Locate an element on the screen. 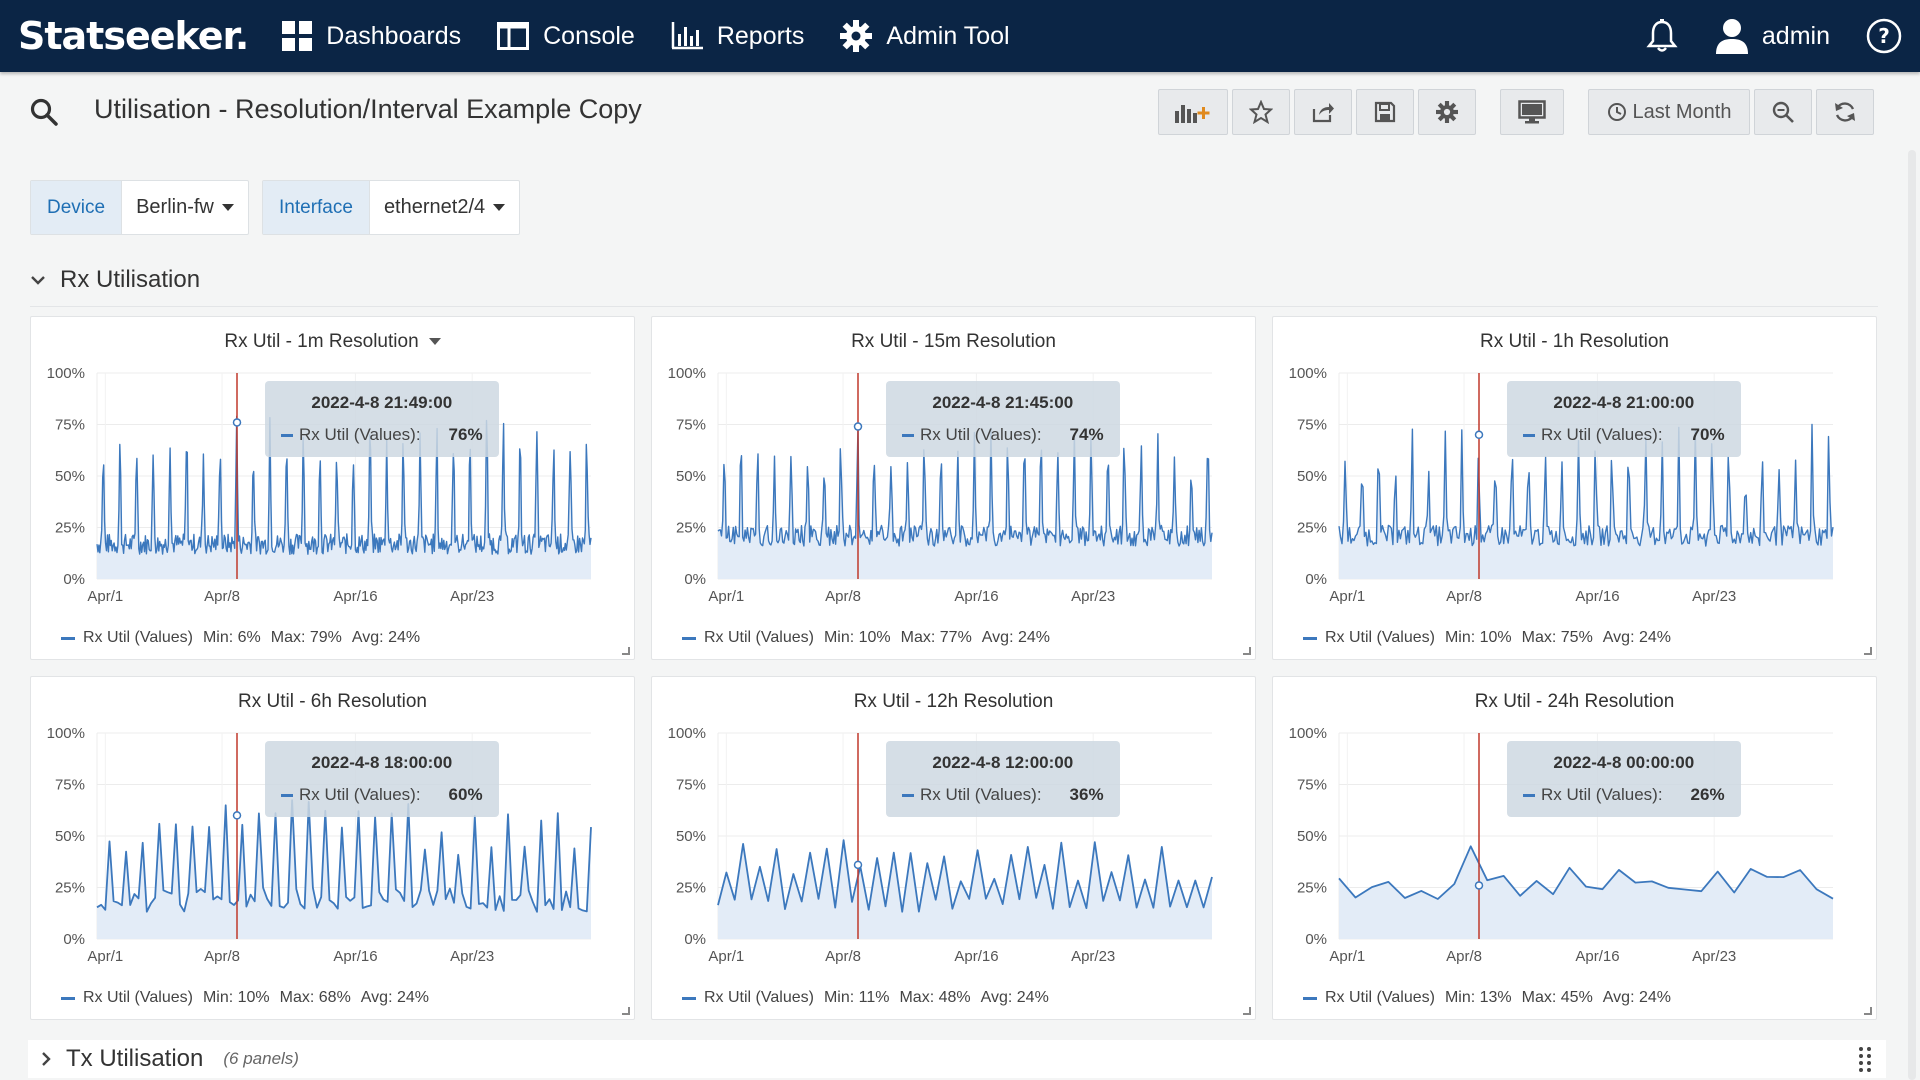 This screenshot has width=1920, height=1080. panel-title: Rx Util - 24h Resolution is located at coordinates (1574, 702).